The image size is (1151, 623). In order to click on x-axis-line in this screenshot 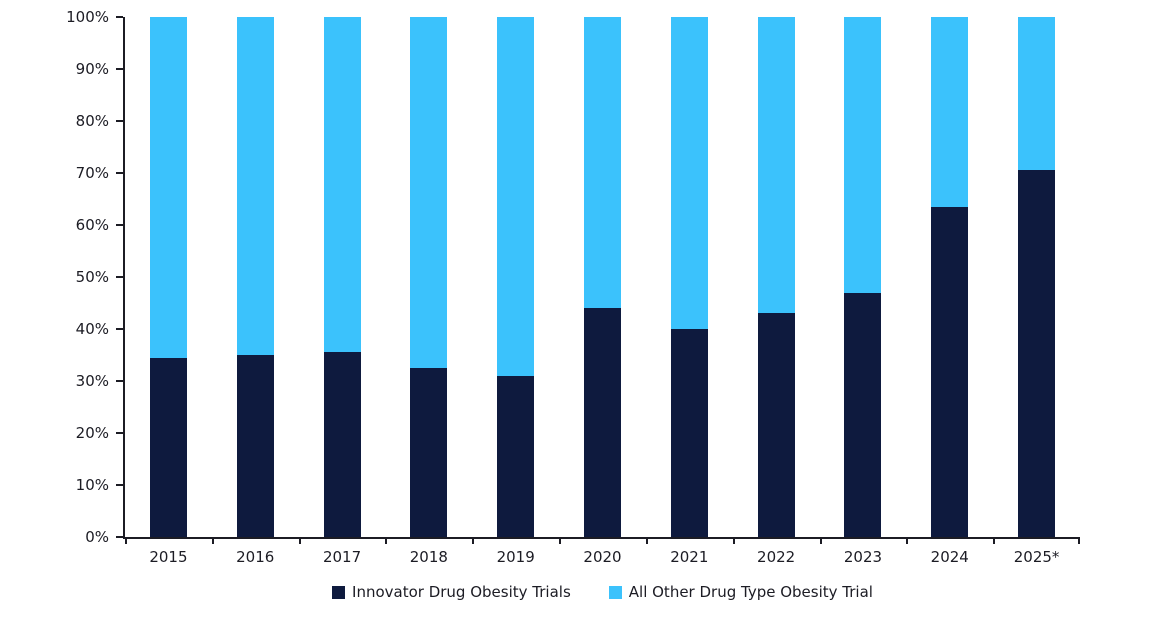, I will do `click(601, 538)`.